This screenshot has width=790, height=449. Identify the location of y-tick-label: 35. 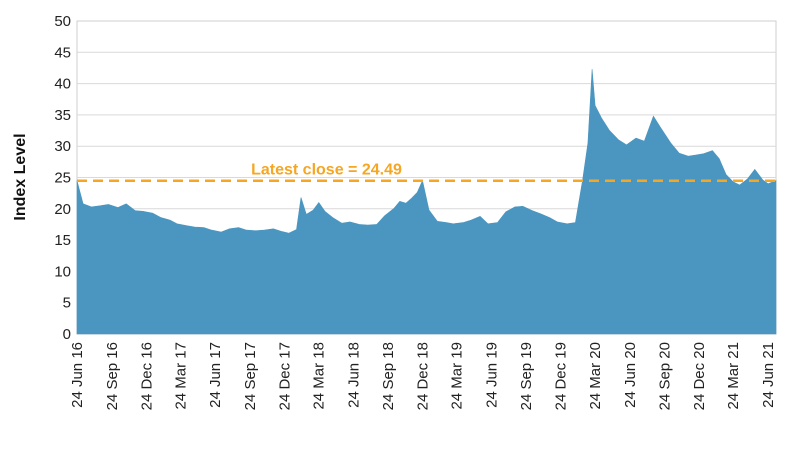
(62, 115).